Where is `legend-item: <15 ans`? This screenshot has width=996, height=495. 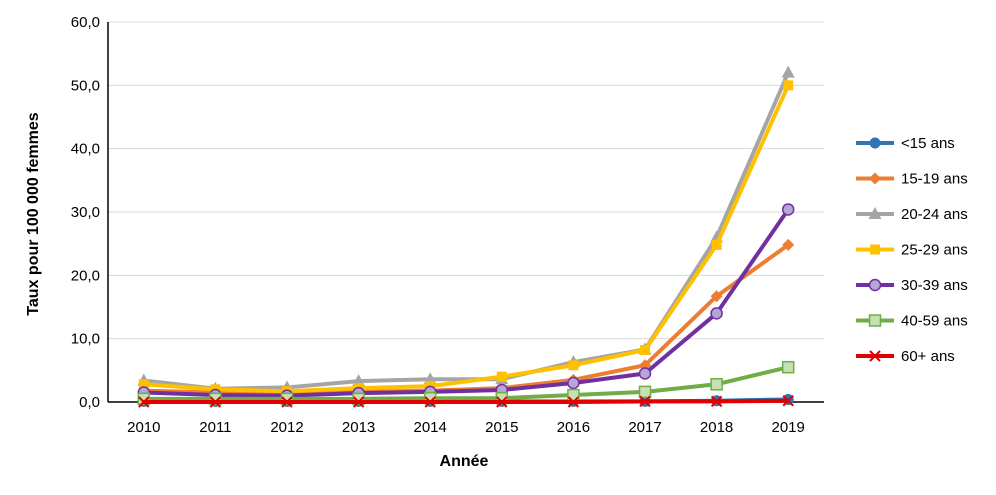
legend-item: <15 ans is located at coordinates (905, 143).